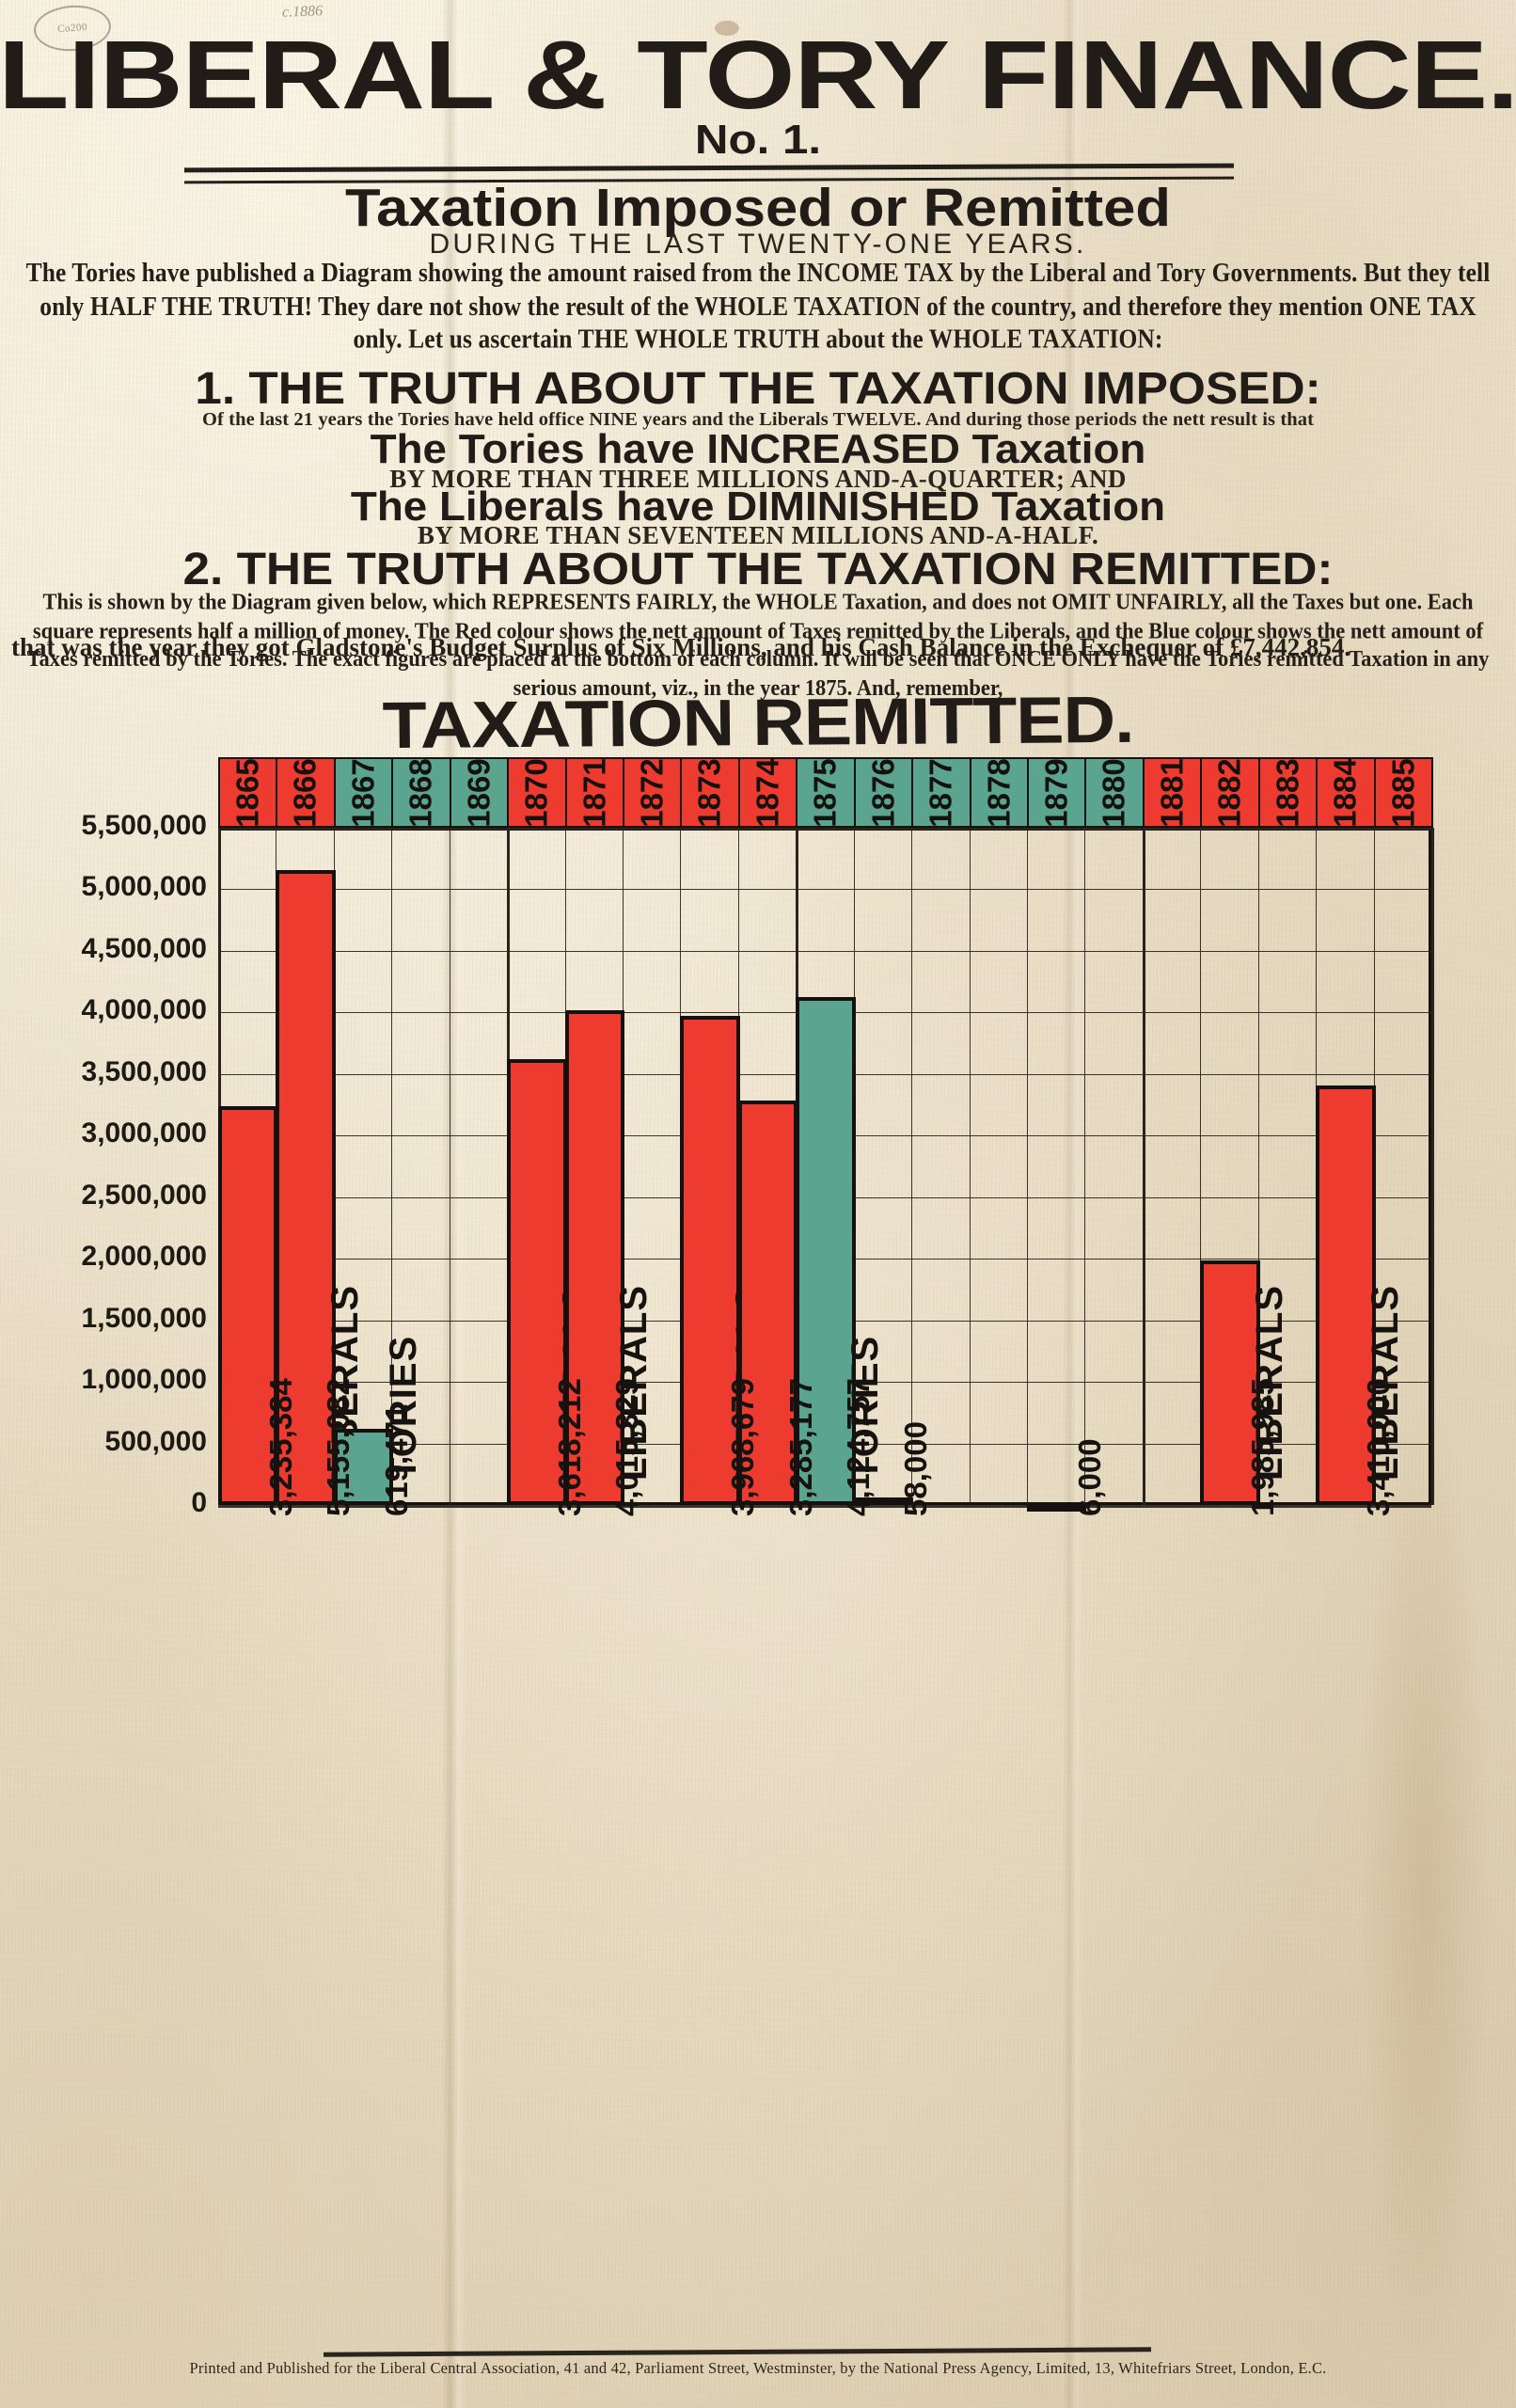  What do you see at coordinates (199, 1503) in the screenshot?
I see `y-axis-tick-label: 0` at bounding box center [199, 1503].